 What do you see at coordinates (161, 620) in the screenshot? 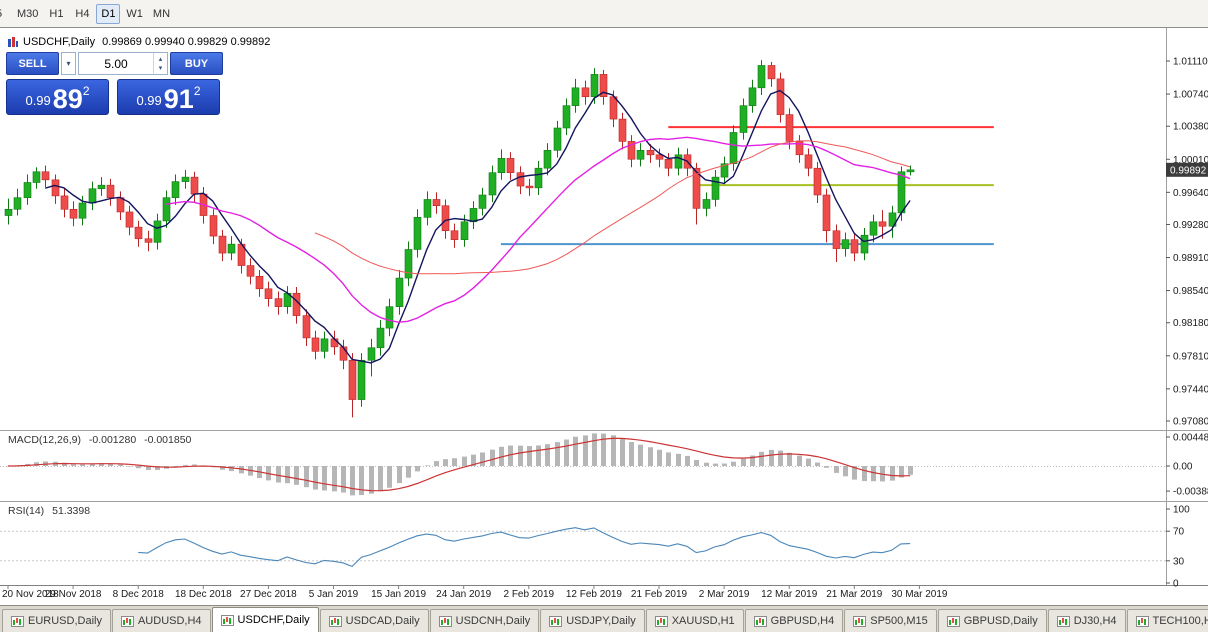
I see `chart-tab-audusd-h4: AUDUSD,H4` at bounding box center [161, 620].